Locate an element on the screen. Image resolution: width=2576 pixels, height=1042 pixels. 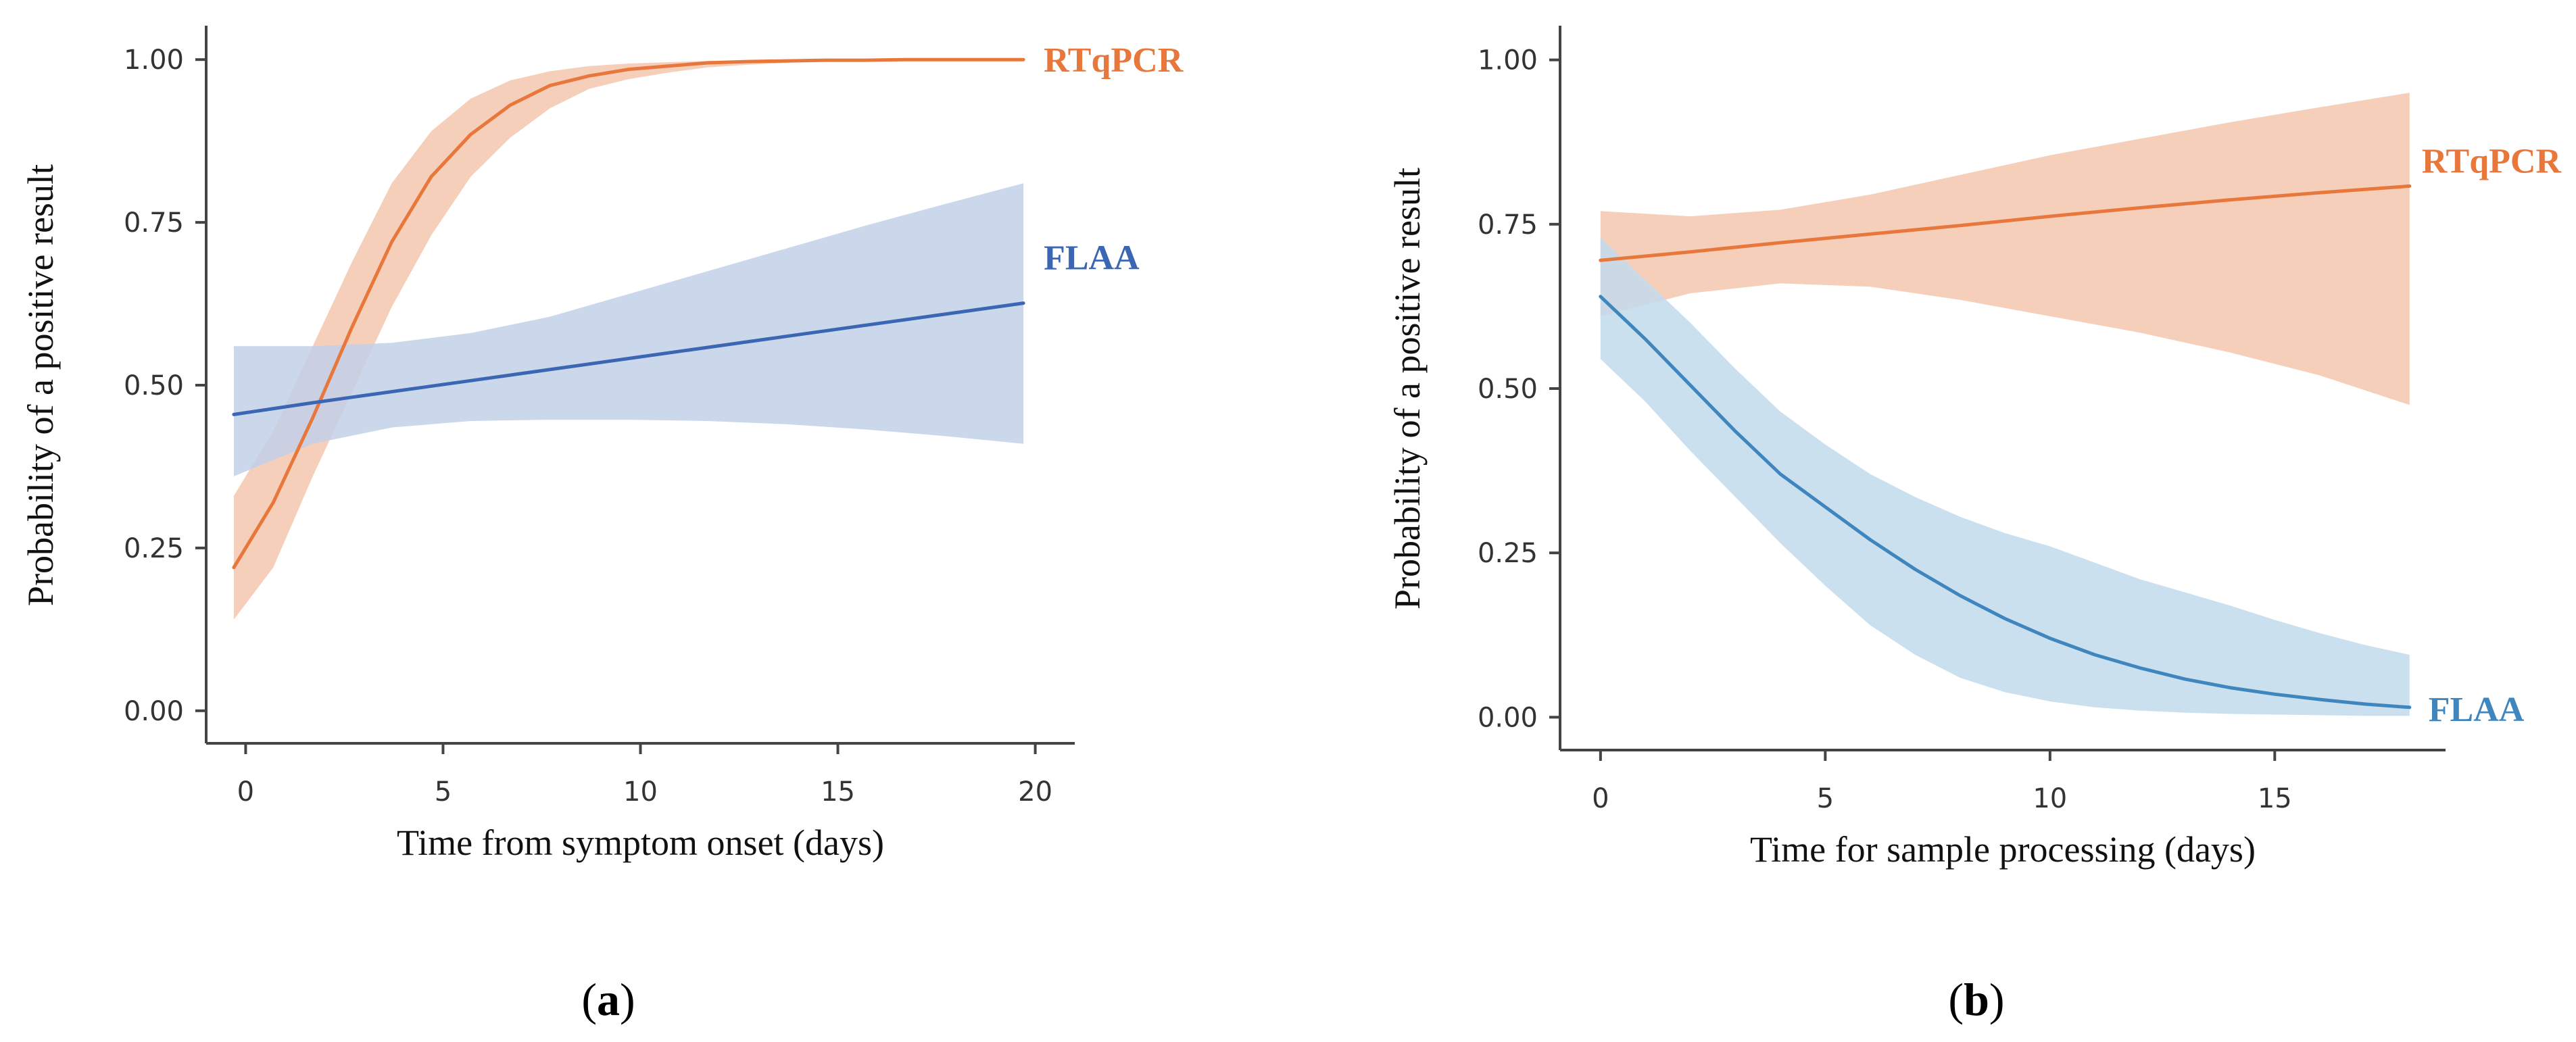
panel-b-x-tick-label: 0 is located at coordinates (1600, 799).